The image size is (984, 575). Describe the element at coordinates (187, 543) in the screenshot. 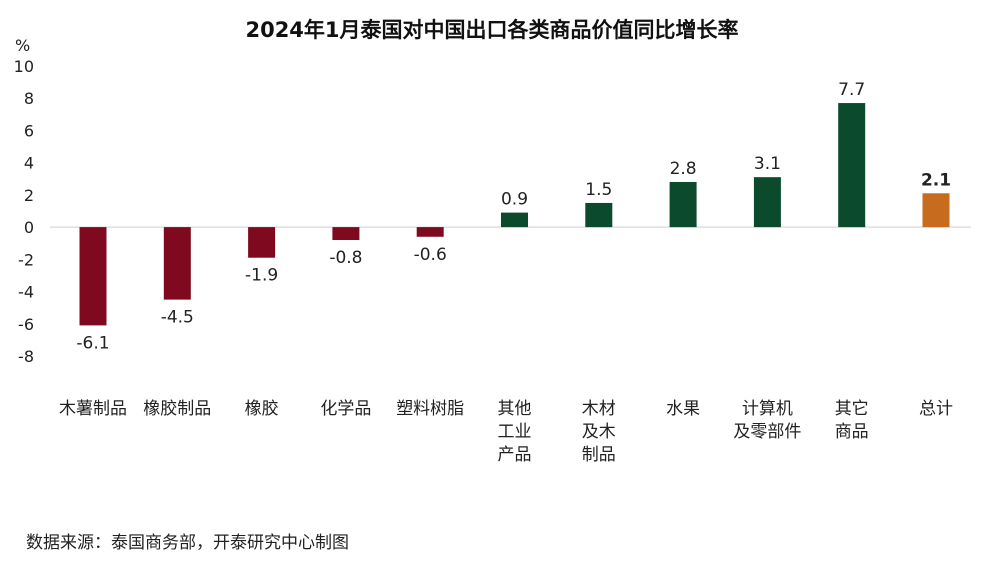

I see `source-note: 数据来源：泰国商务部，开泰研究中心制图` at that location.